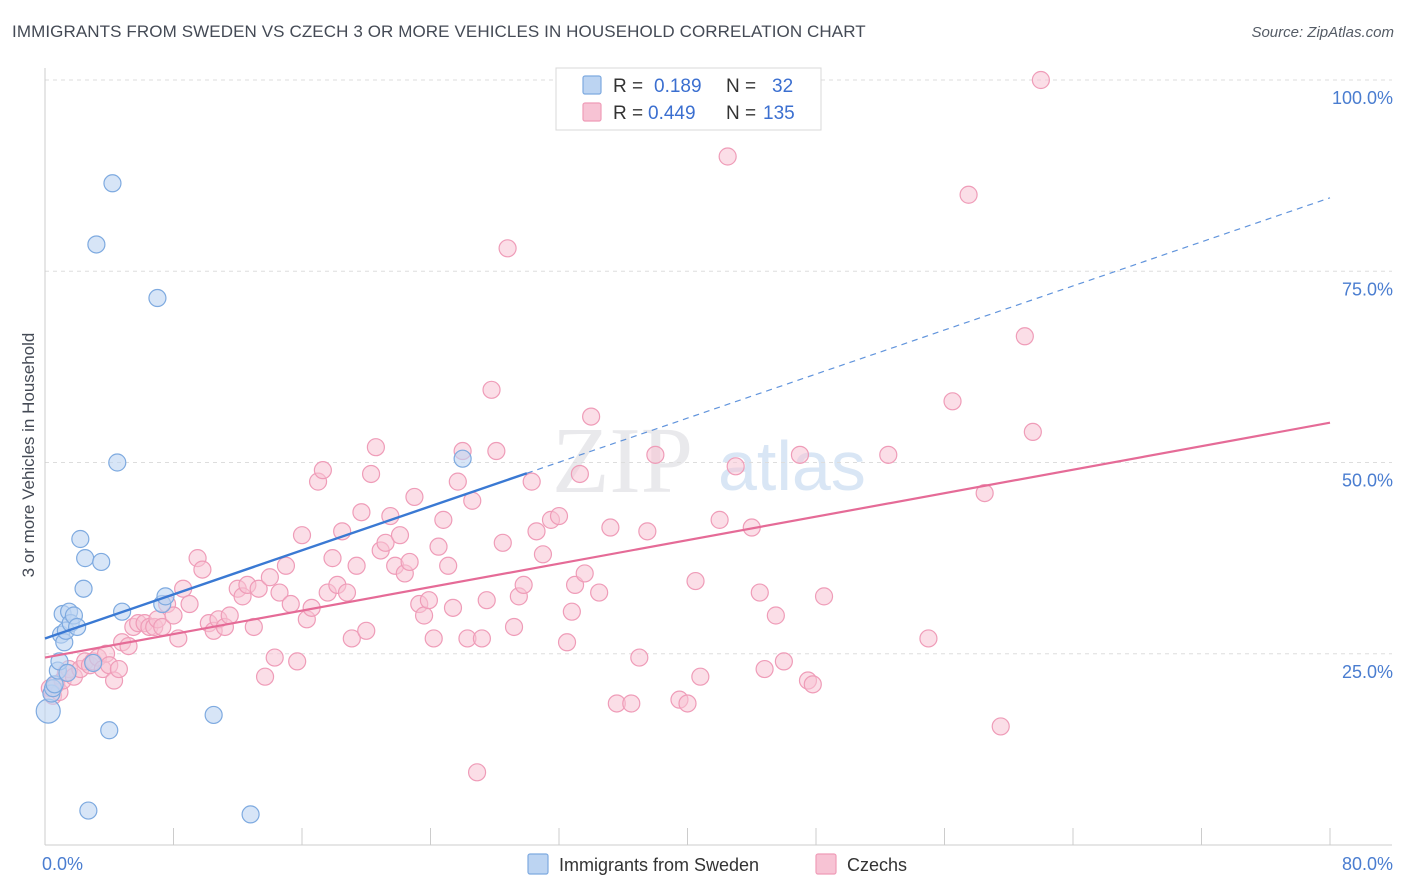 The height and width of the screenshot is (892, 1406). Describe the element at coordinates (1362, 385) in the screenshot. I see `y-tick-labels: 25.0% 50.0% 75.0% 100.0%` at that location.